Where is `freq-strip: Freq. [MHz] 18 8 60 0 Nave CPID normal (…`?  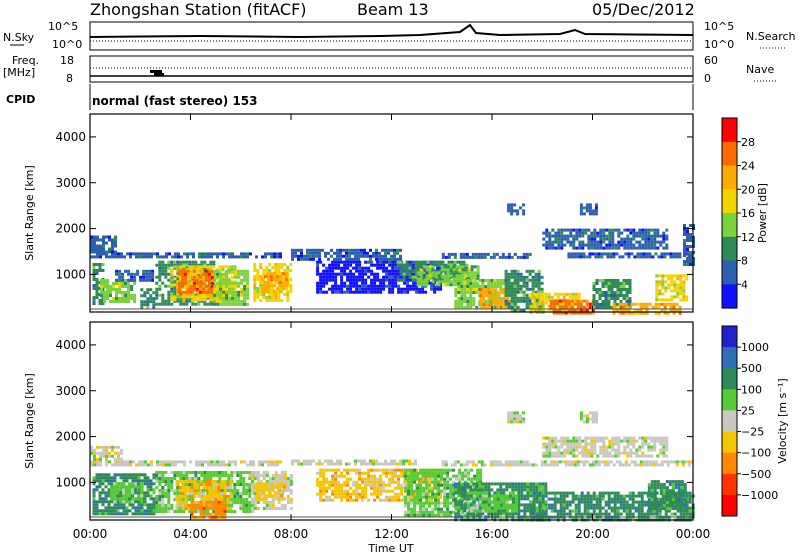
freq-strip: Freq. [MHz] 18 8 60 0 Nave CPID normal (… is located at coordinates (390, 82).